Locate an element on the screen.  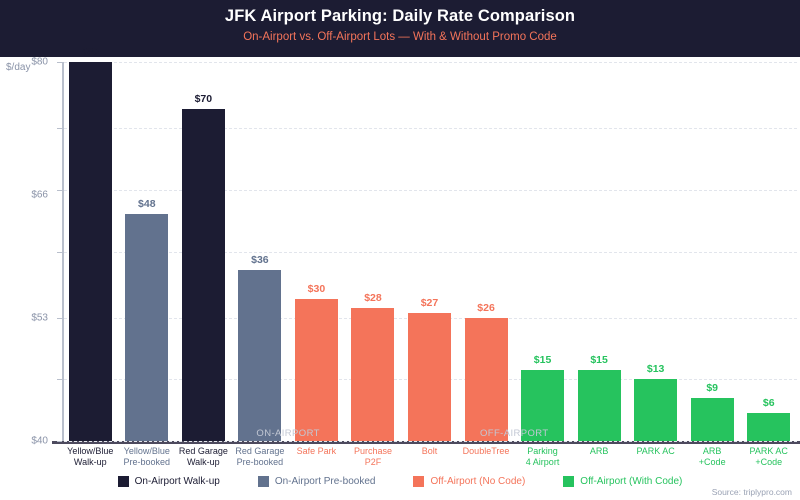
bar-value-label: $70 is located at coordinates (203, 99).